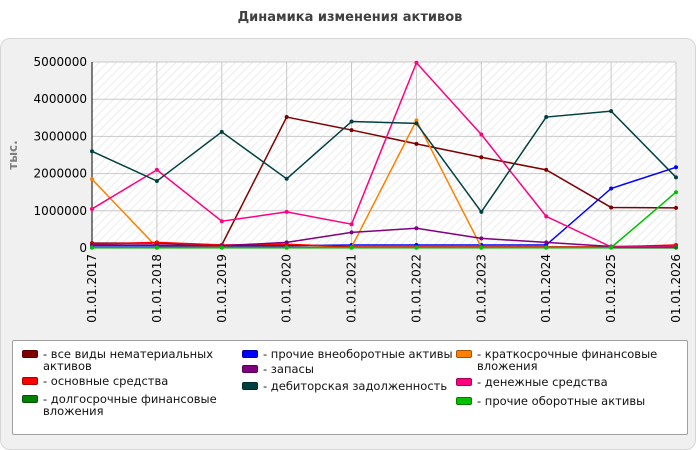 This screenshot has width=700, height=450. What do you see at coordinates (546, 288) in the screenshot?
I see `x-tick-label: 01.01.2024` at bounding box center [546, 288].